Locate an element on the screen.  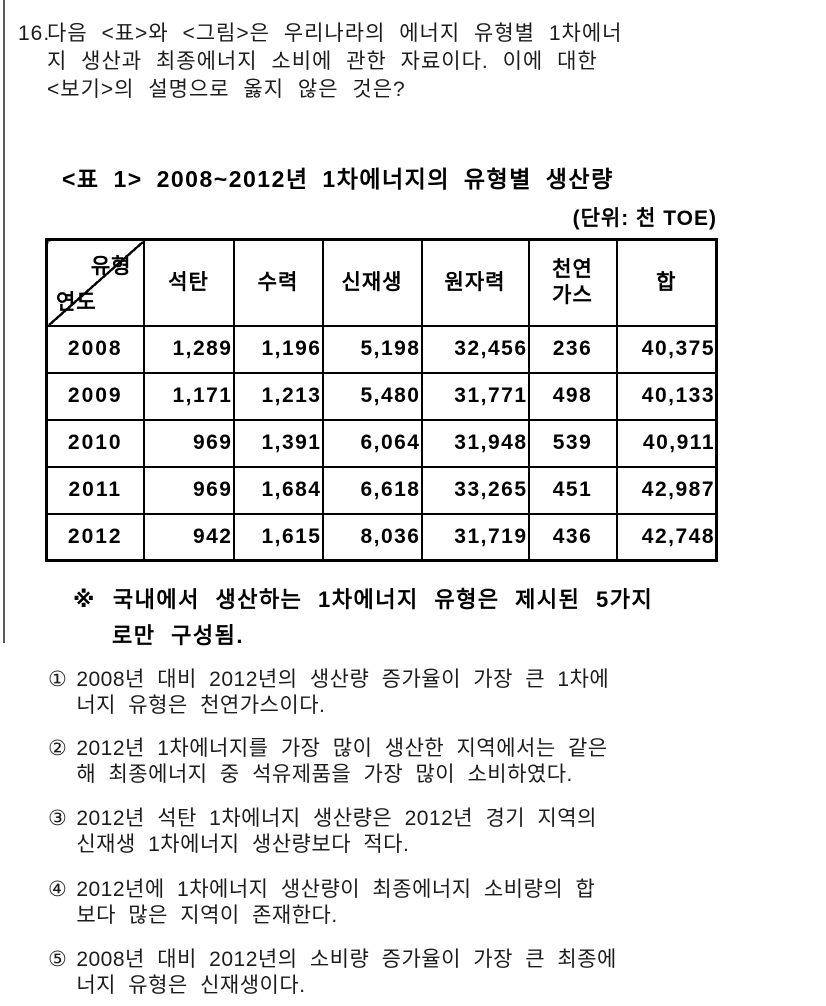
value-cell: 5,198 is located at coordinates (372, 349).